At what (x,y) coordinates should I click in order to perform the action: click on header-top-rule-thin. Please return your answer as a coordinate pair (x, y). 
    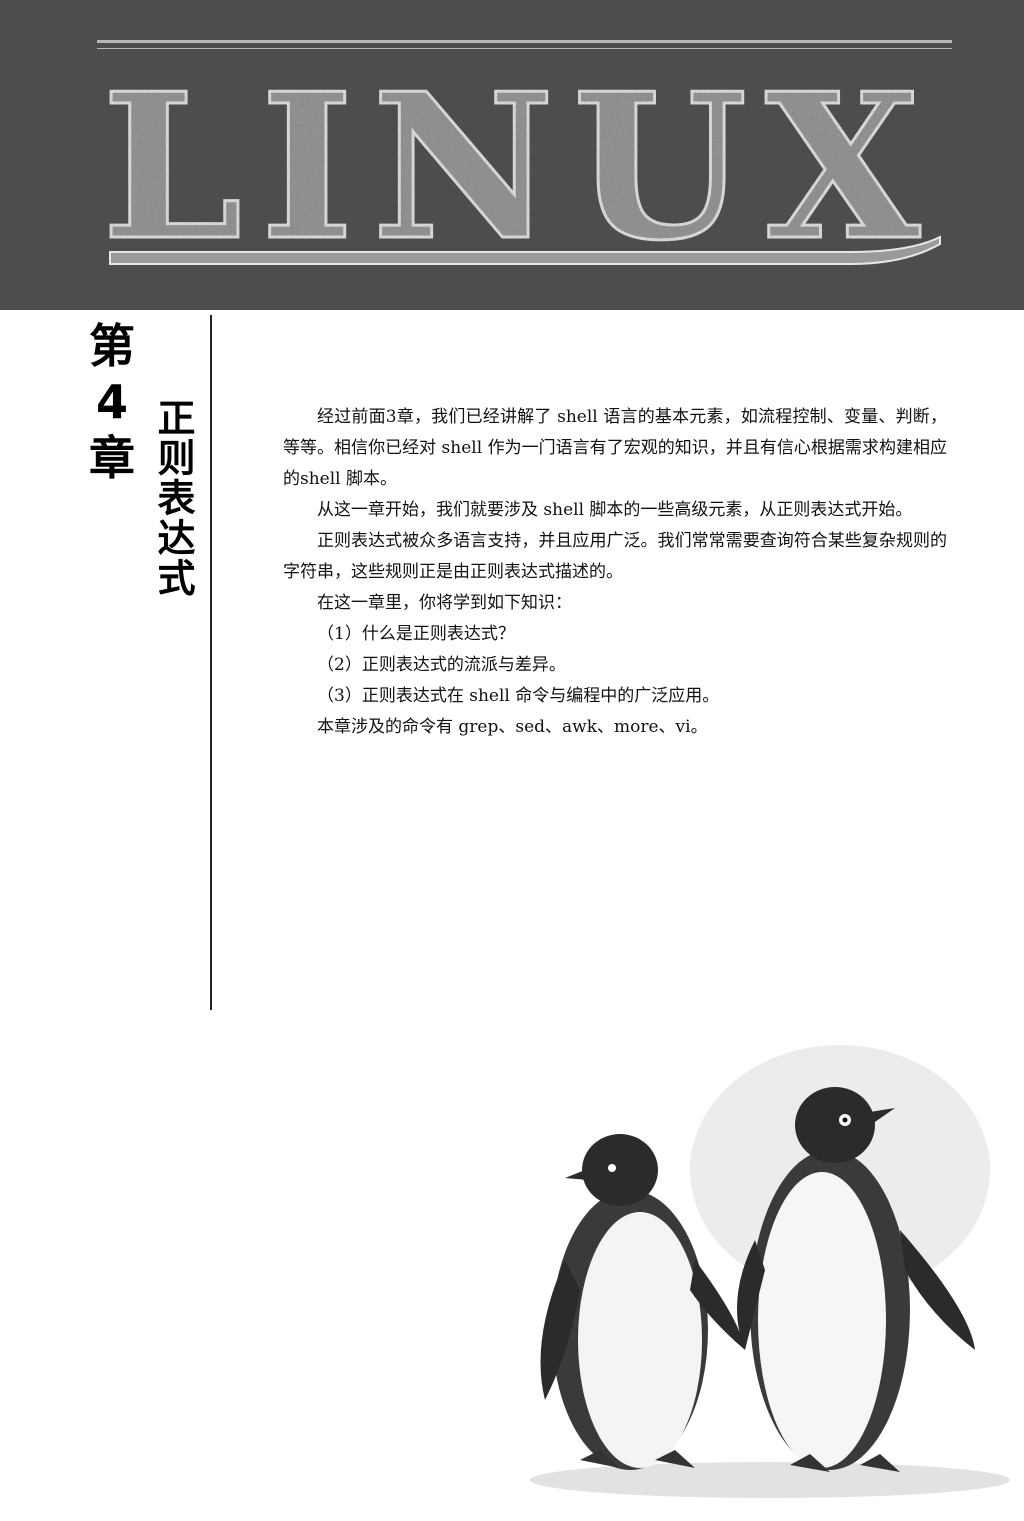
    Looking at the image, I should click on (524, 48).